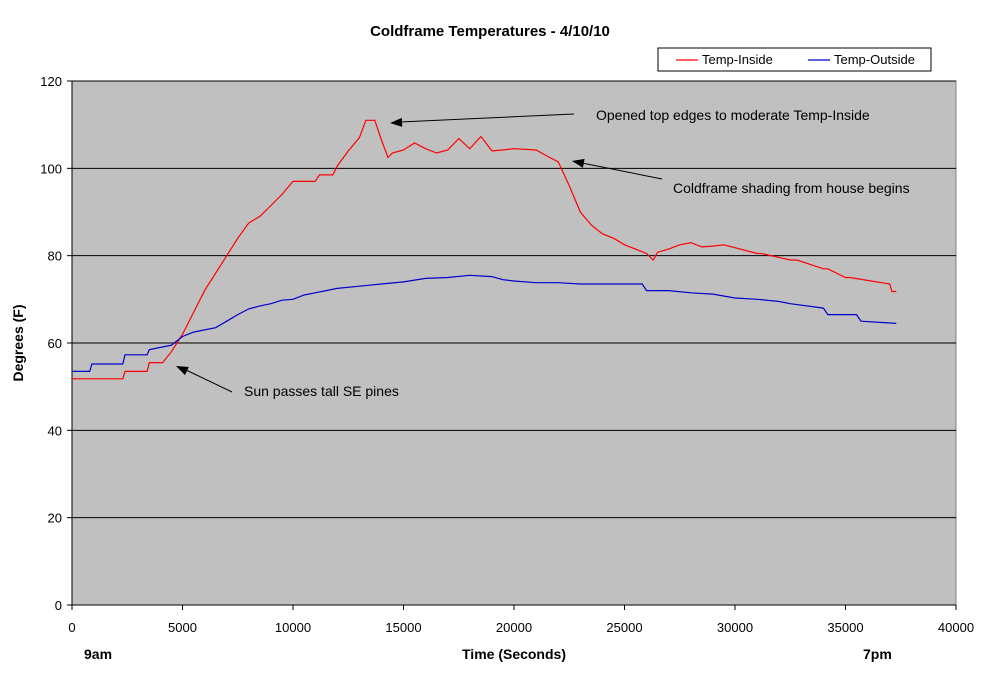 The image size is (988, 689). Describe the element at coordinates (487, 118) in the screenshot. I see `annotation-arrow-opened` at that location.